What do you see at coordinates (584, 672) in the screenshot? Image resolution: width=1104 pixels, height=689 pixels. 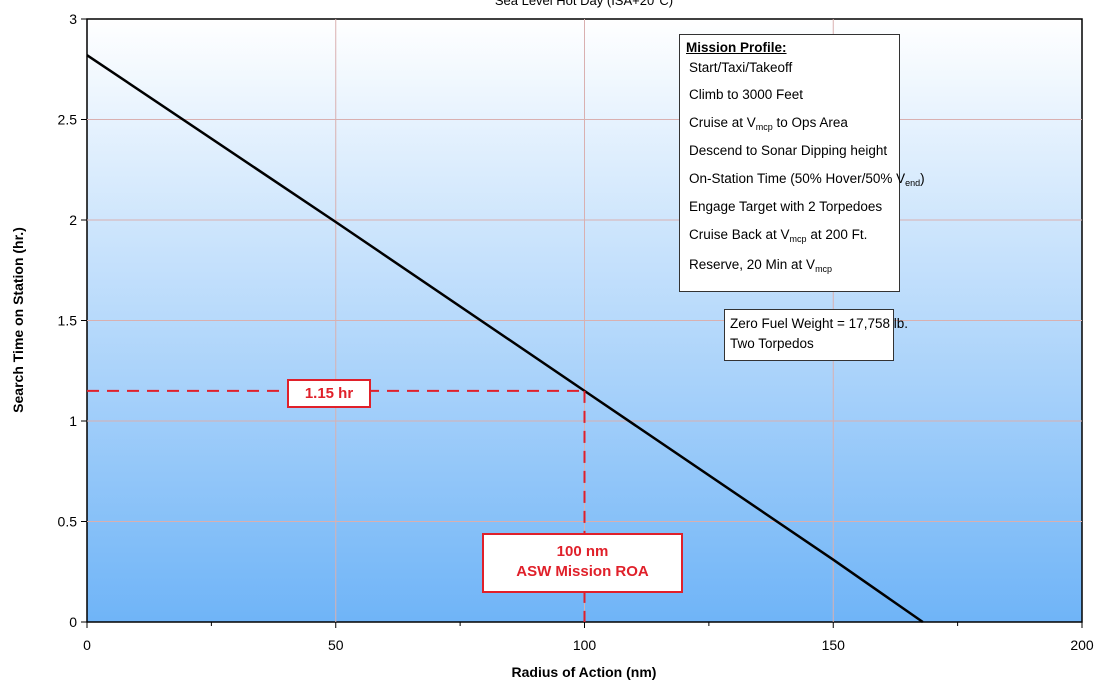 I see `x-axis-label: Radius of Action (nm)` at bounding box center [584, 672].